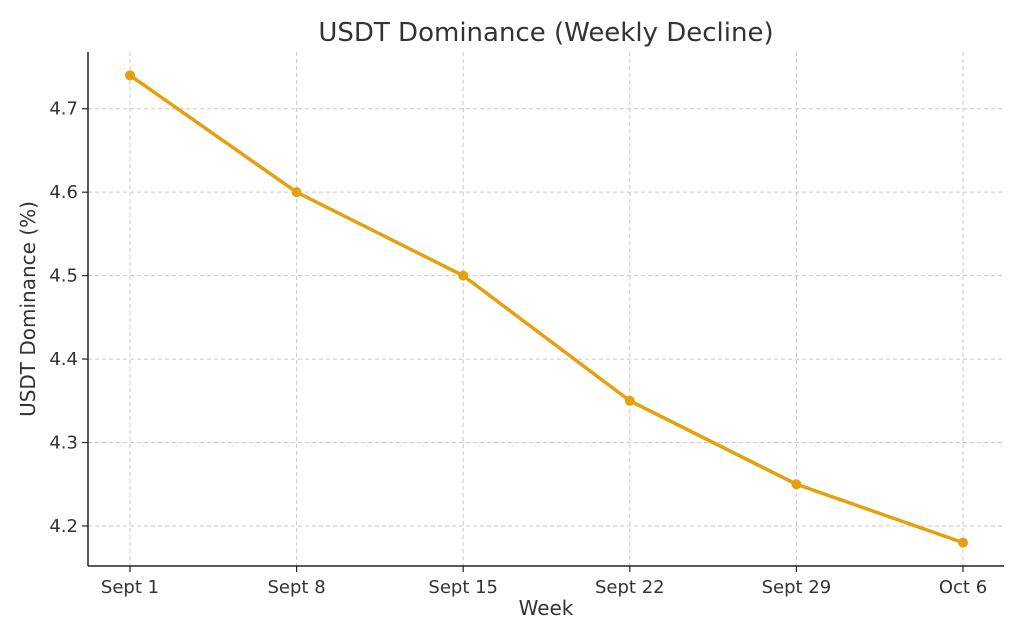 The width and height of the screenshot is (1024, 640). Describe the element at coordinates (63, 276) in the screenshot. I see `y-tick-label: 4.5` at that location.